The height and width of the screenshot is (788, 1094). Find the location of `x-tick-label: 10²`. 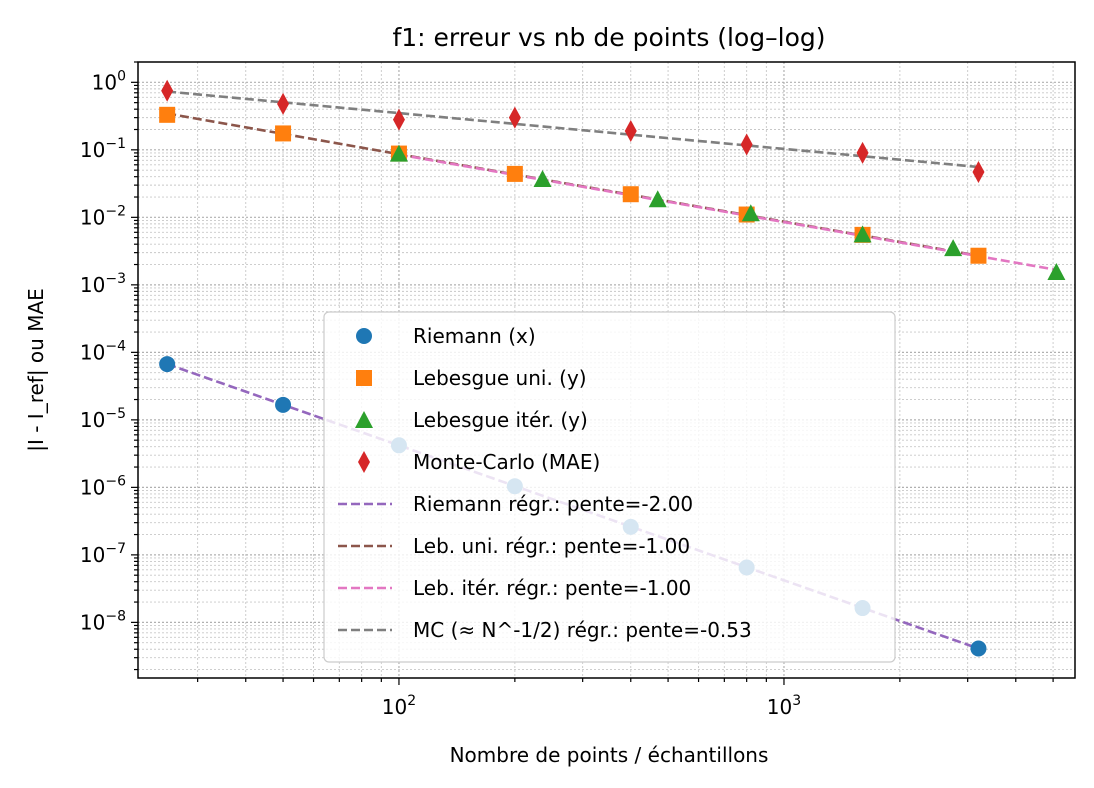

x-tick-label: 10² is located at coordinates (399, 706).